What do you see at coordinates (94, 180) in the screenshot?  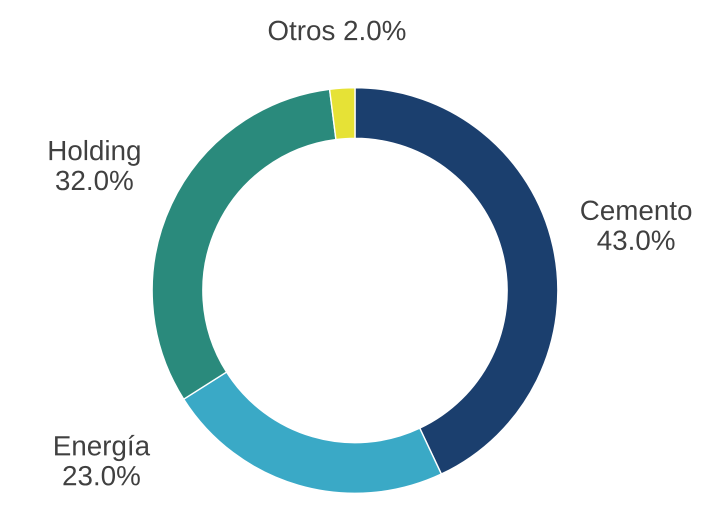 I see `data-label: 32.0%` at bounding box center [94, 180].